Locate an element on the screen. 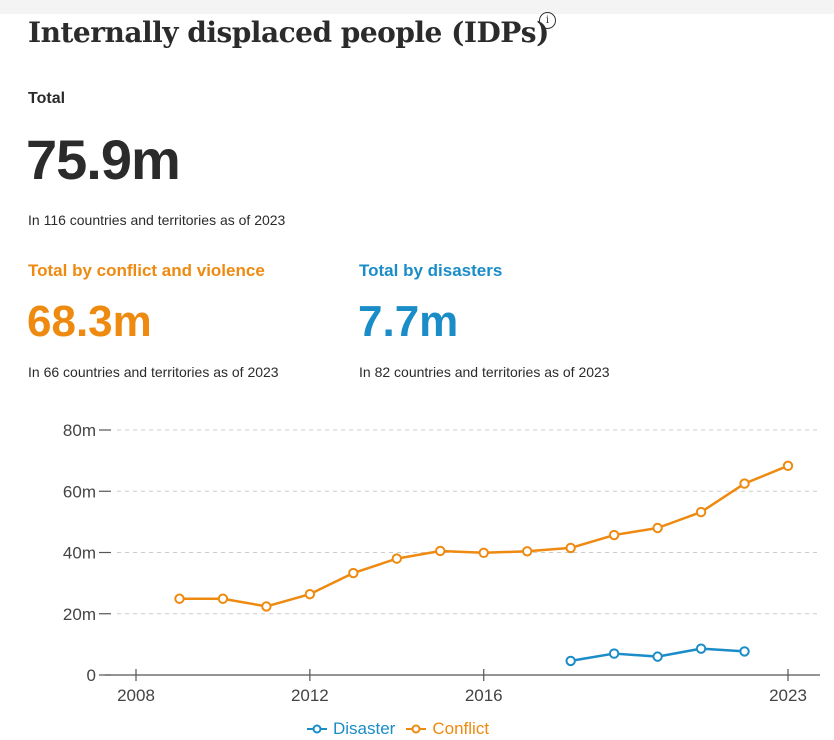 This screenshot has height=740, width=834. x-tick-label: 2016 is located at coordinates (484, 695).